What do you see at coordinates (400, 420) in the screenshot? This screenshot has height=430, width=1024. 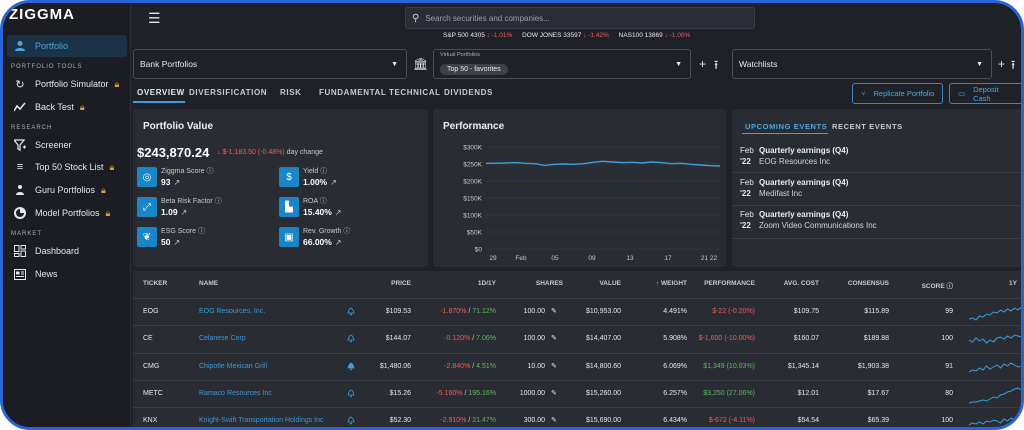 I see `price-cell: $52.30` at bounding box center [400, 420].